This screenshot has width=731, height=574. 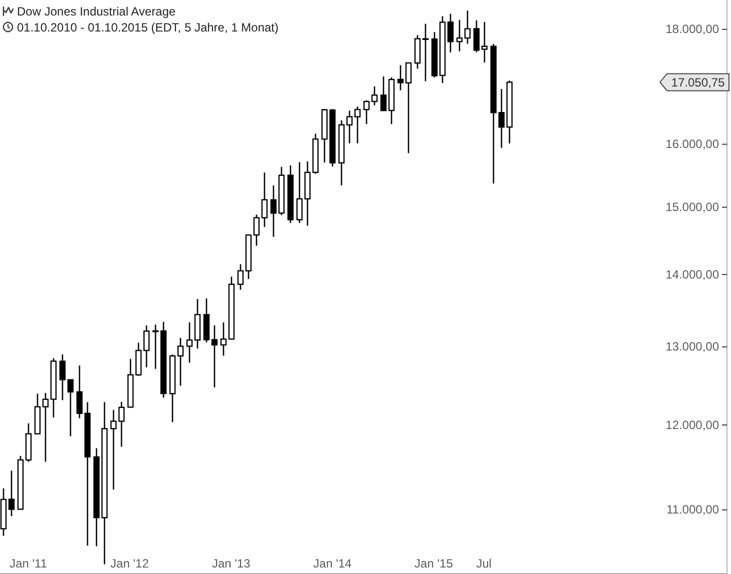 What do you see at coordinates (693, 509) in the screenshot?
I see `y-tick-label: 11.000,00` at bounding box center [693, 509].